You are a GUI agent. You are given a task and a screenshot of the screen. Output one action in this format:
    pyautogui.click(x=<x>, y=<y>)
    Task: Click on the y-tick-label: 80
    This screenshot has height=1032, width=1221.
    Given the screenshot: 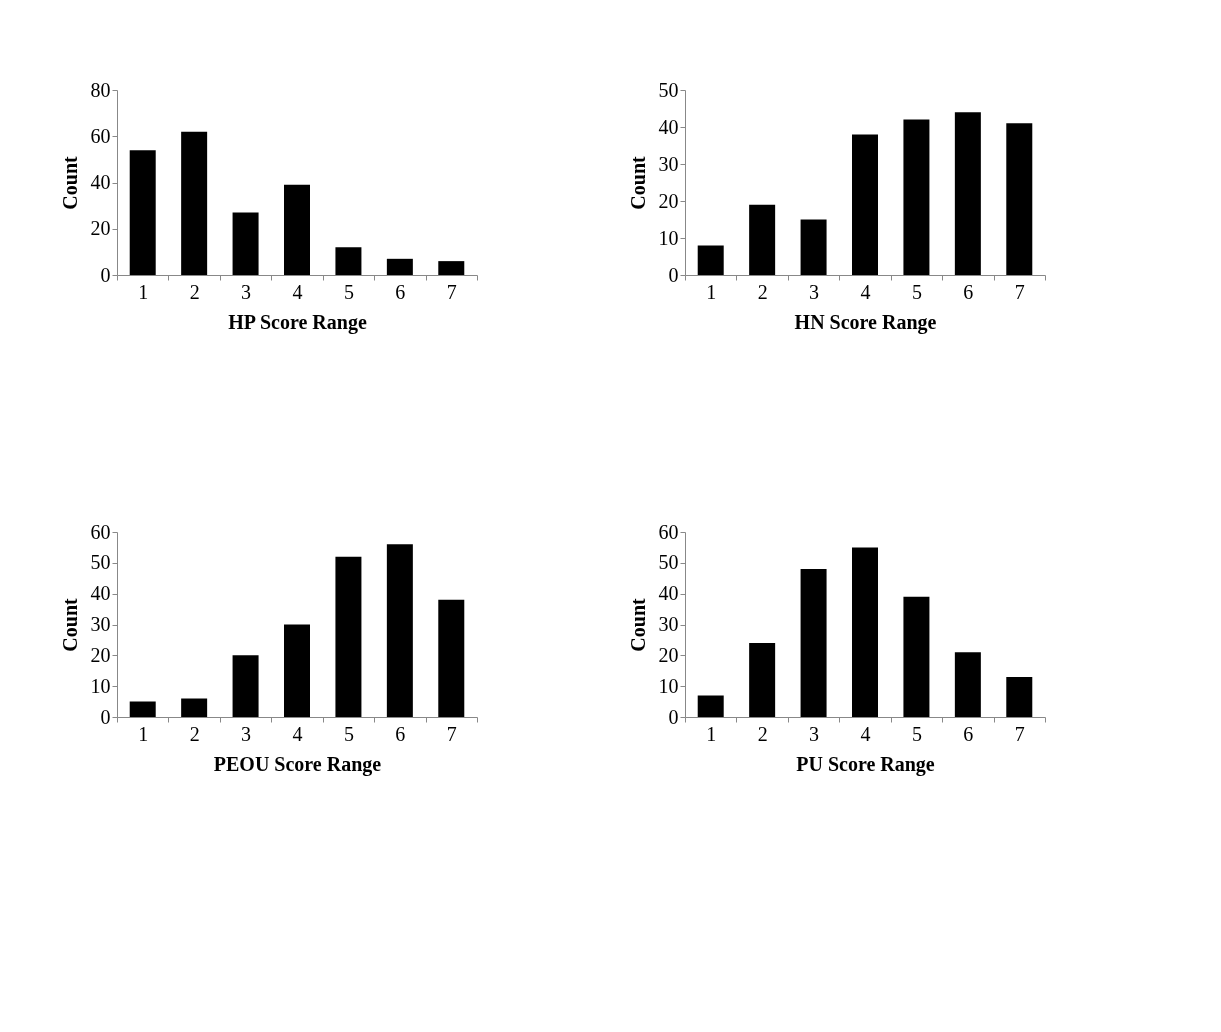 What is the action you would take?
    pyautogui.click(x=100, y=89)
    